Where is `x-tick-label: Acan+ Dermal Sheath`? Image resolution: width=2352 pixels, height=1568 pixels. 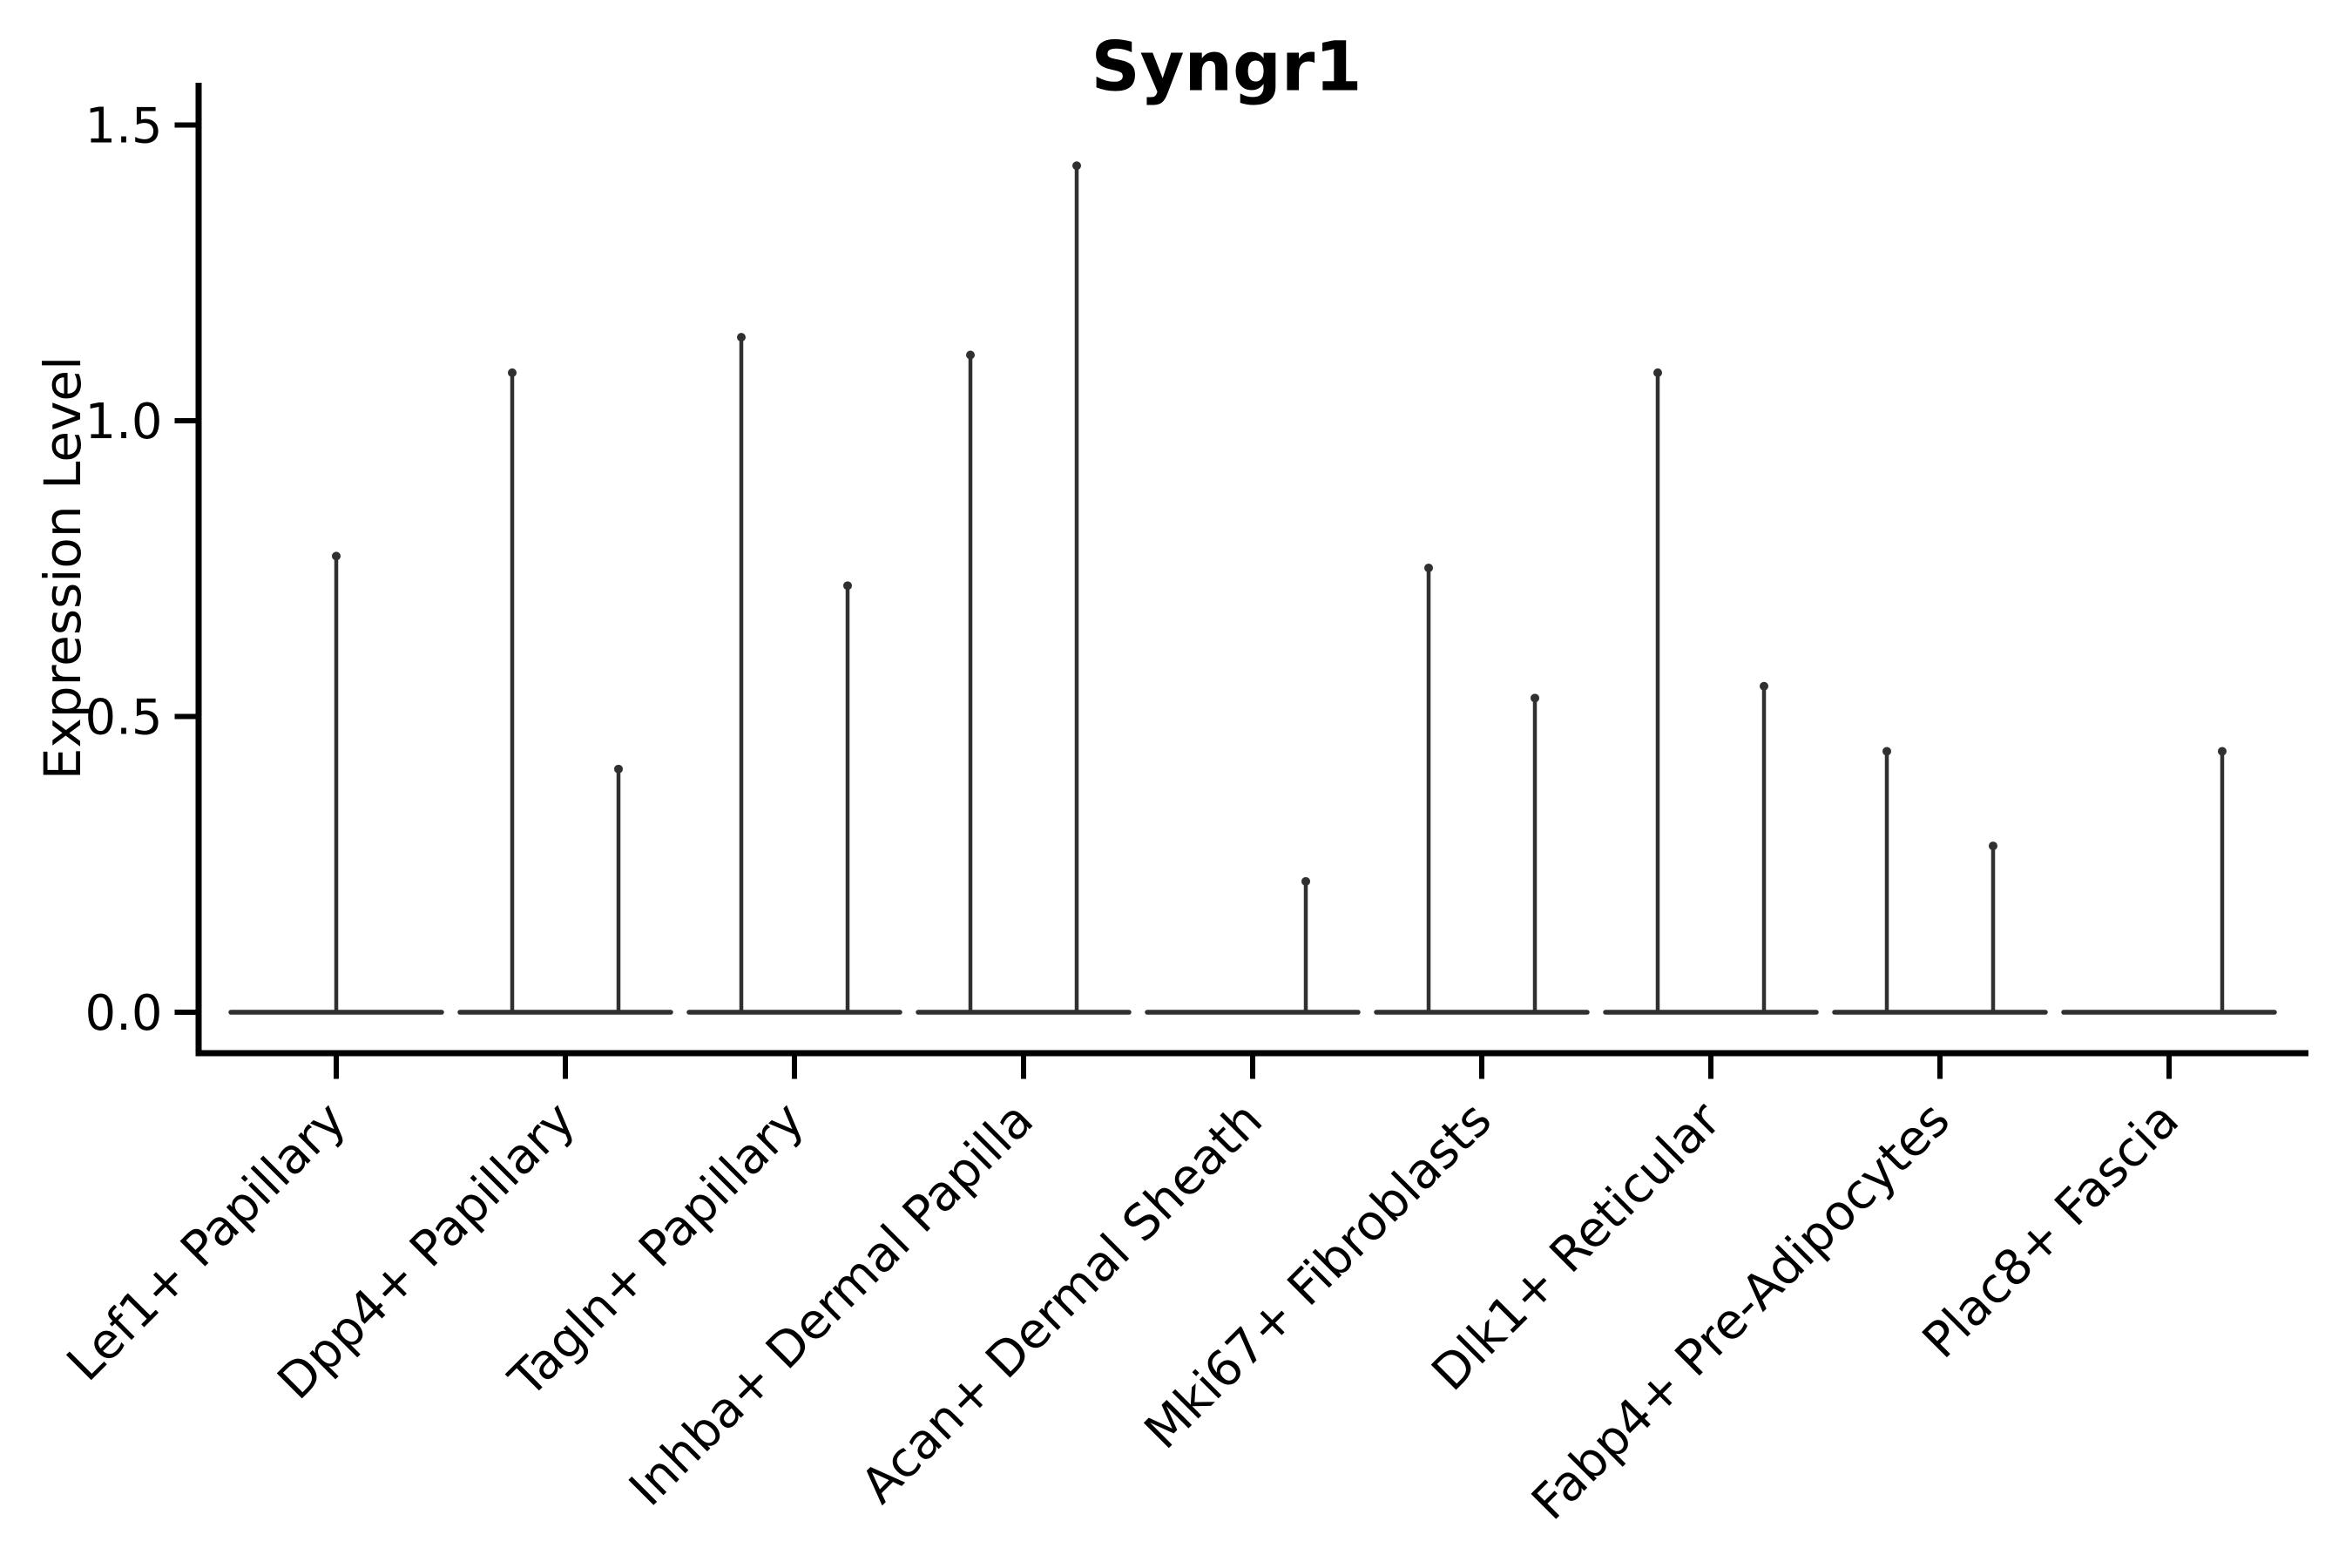
x-tick-label: Acan+ Dermal Sheath is located at coordinates (1062, 1303).